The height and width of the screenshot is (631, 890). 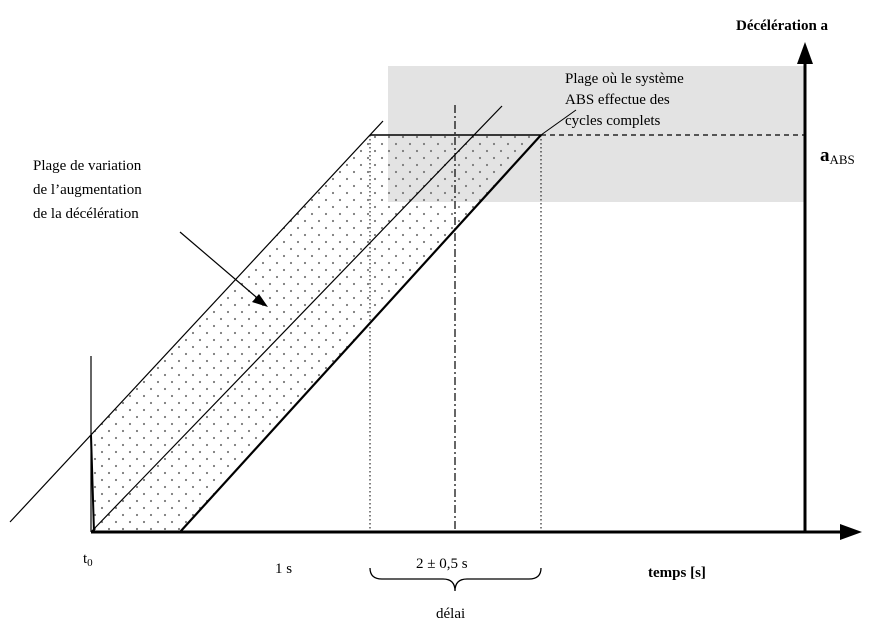 I want to click on a-abs-main: a, so click(x=825, y=155).